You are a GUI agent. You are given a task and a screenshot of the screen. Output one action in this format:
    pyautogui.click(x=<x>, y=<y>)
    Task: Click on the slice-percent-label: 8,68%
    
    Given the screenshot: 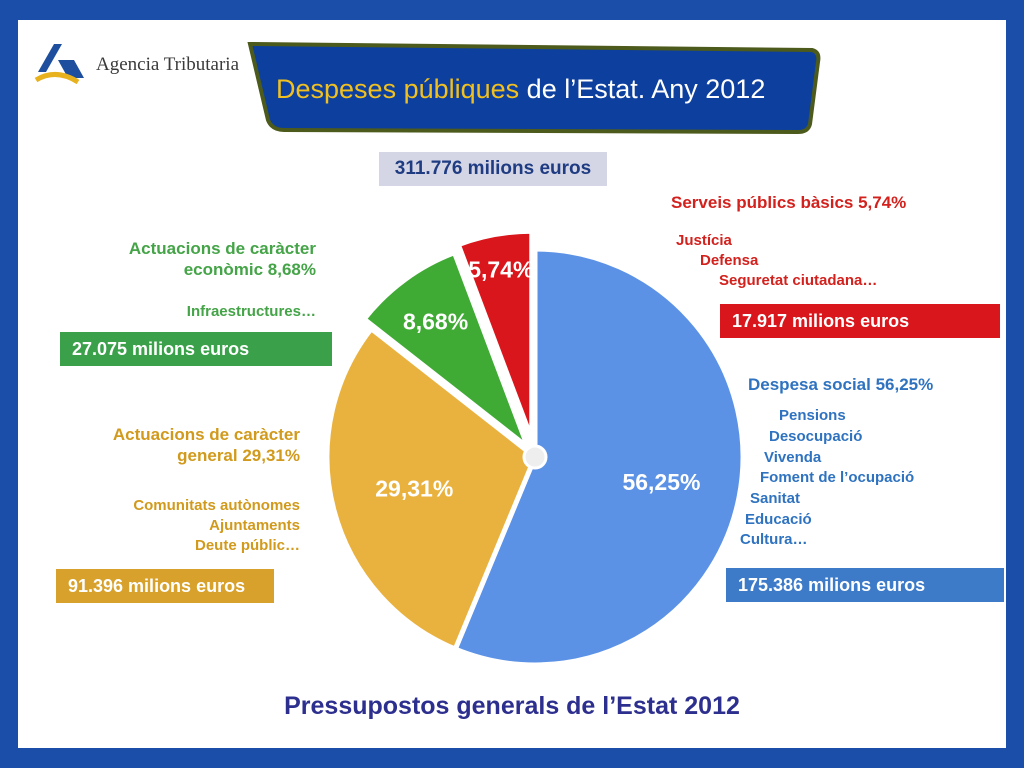 What is the action you would take?
    pyautogui.click(x=435, y=322)
    